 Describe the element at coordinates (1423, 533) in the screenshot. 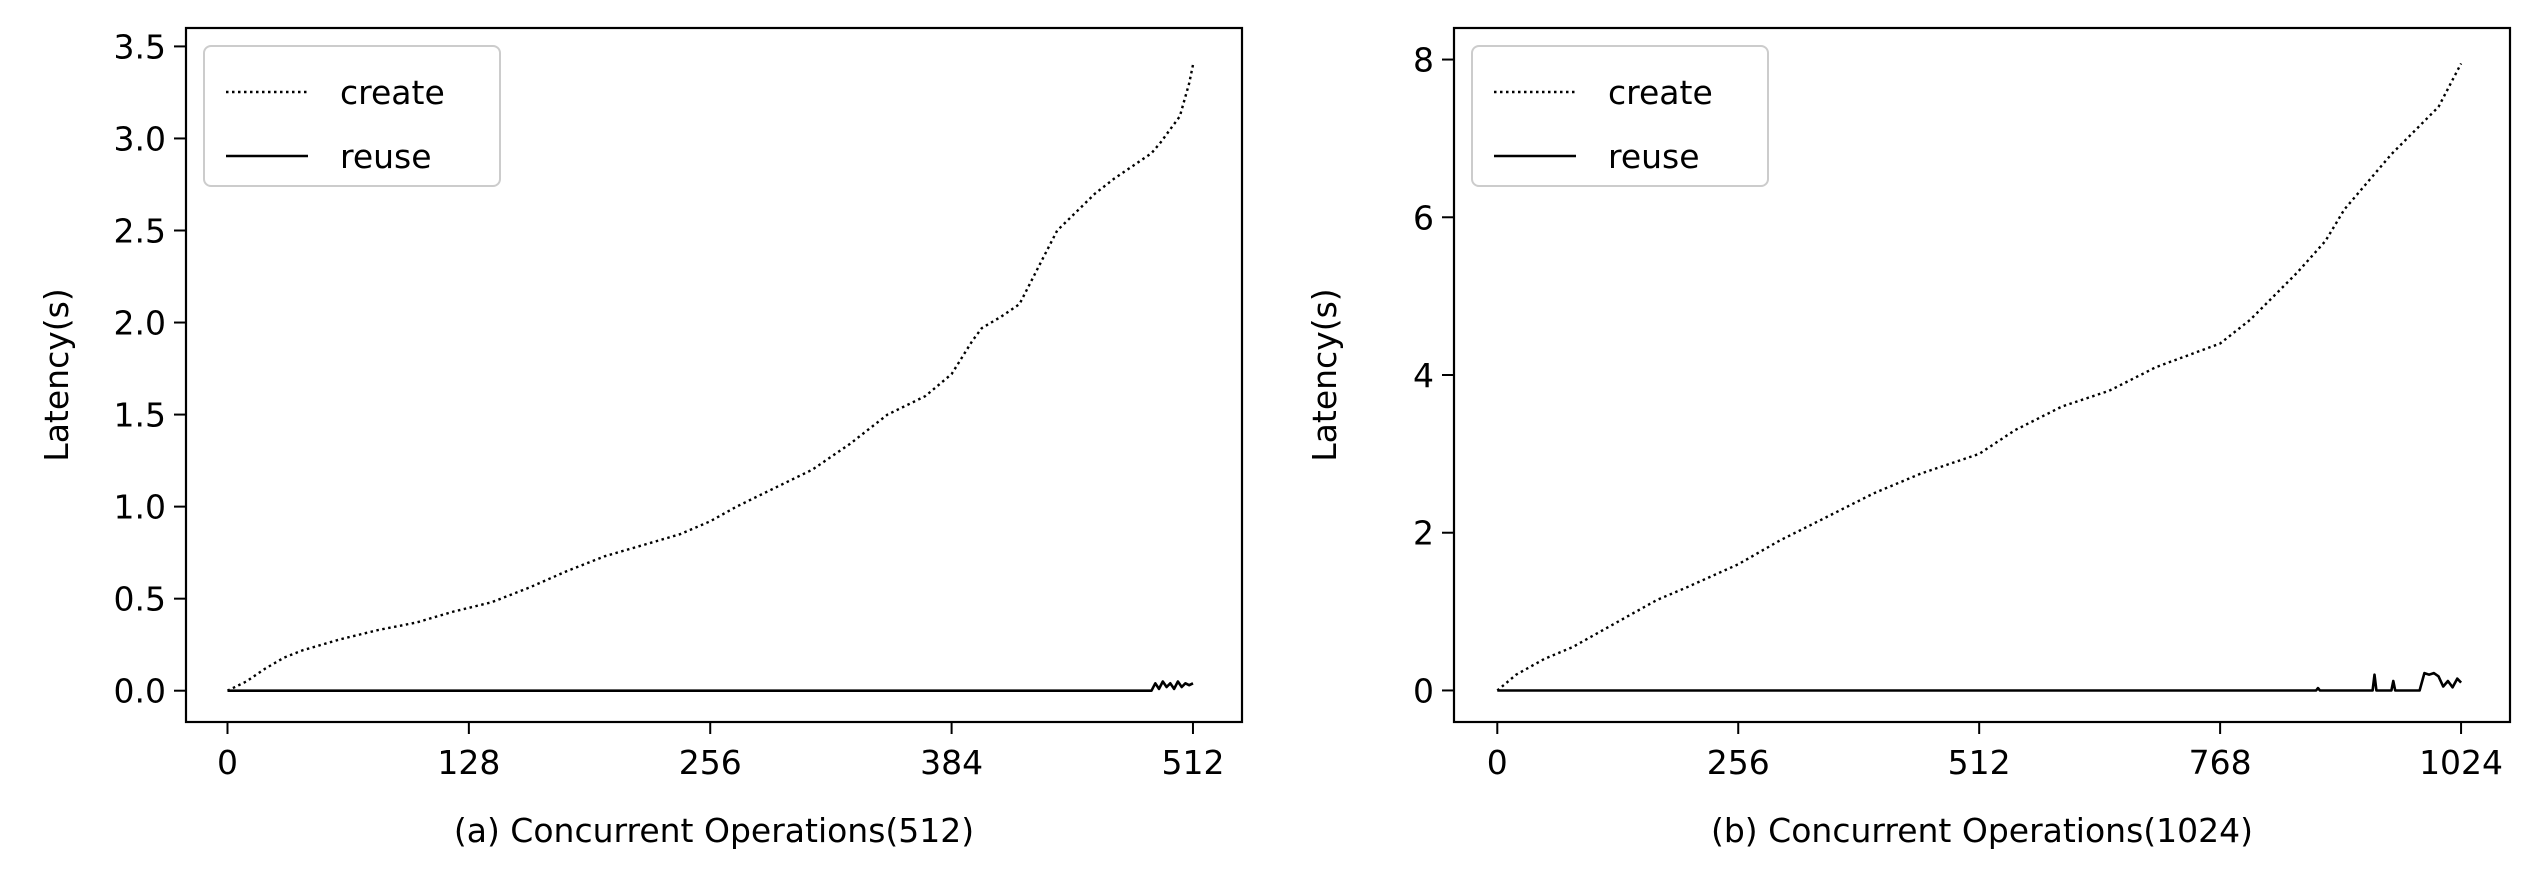

I see `y-tick-label: 2` at that location.